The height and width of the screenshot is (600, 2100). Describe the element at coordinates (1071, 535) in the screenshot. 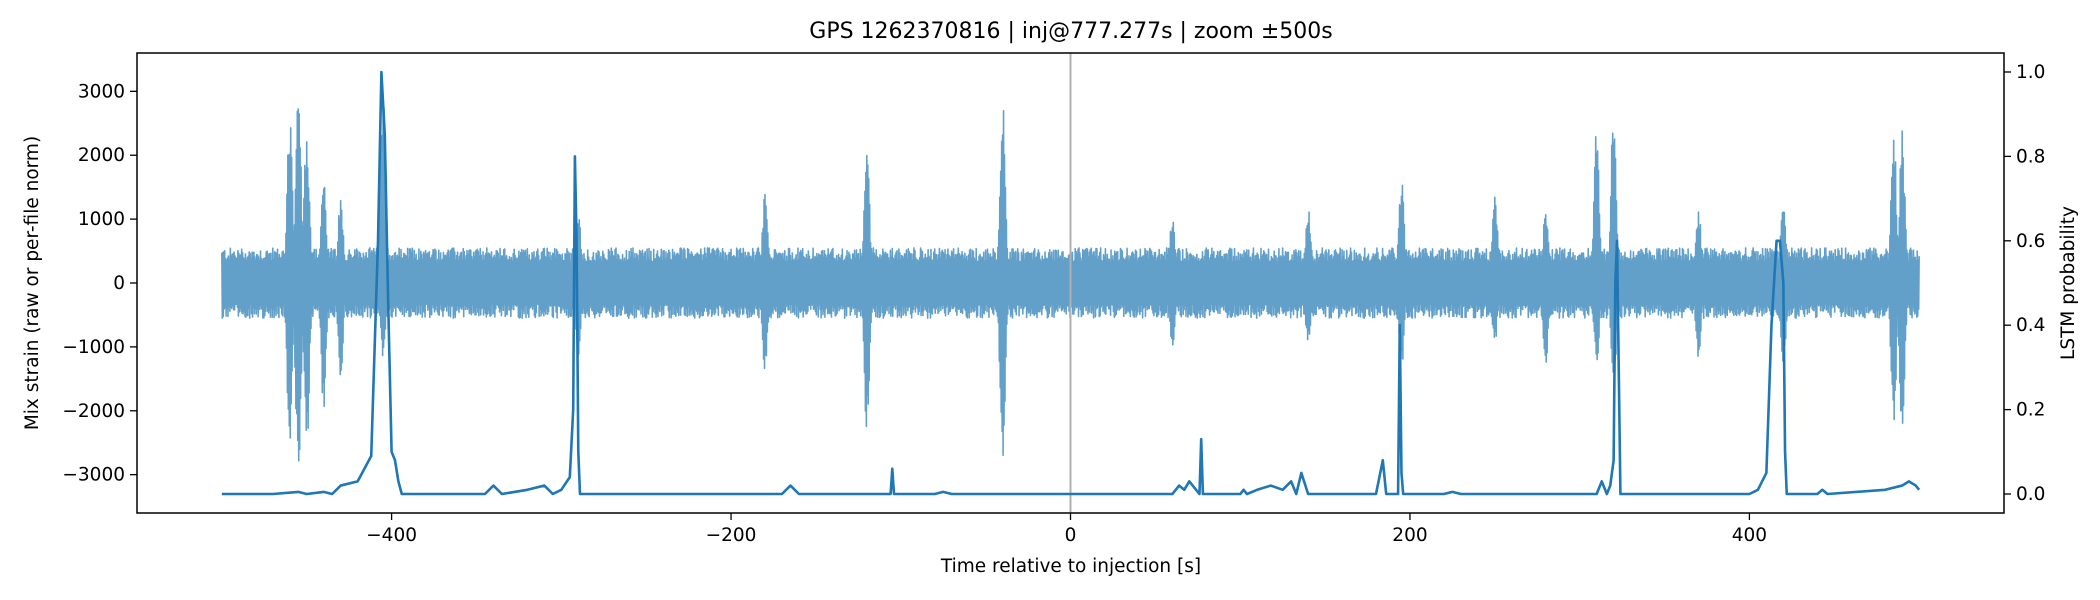

I see `x-tick-label: 0` at that location.